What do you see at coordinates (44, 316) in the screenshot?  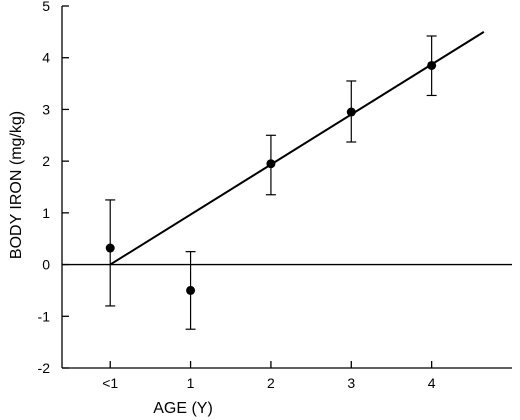 I see `y-tick-label: -1` at bounding box center [44, 316].